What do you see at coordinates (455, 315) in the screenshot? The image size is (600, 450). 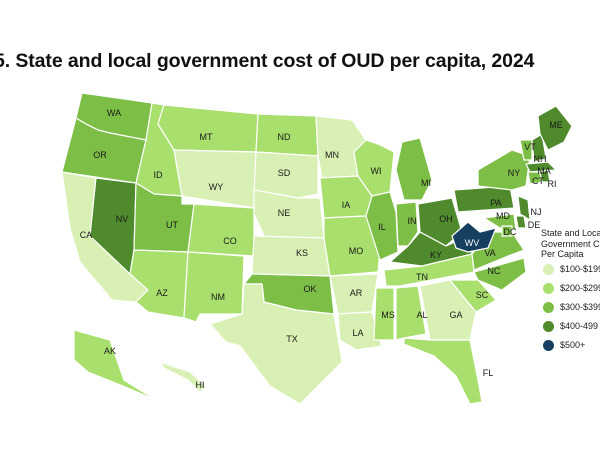 I see `state-label-ga: GA` at bounding box center [455, 315].